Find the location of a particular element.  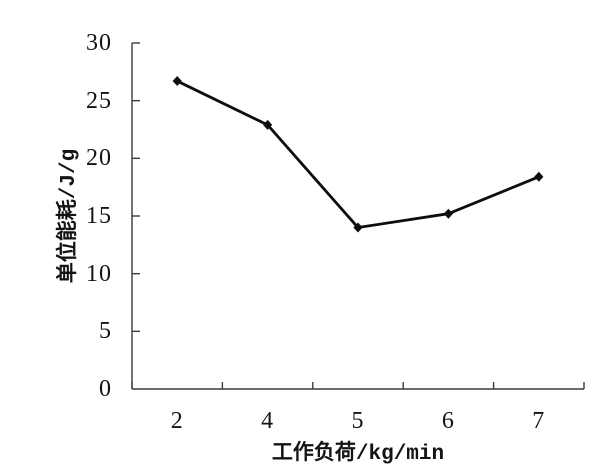

x-tick-label-2: 2 is located at coordinates (177, 421).